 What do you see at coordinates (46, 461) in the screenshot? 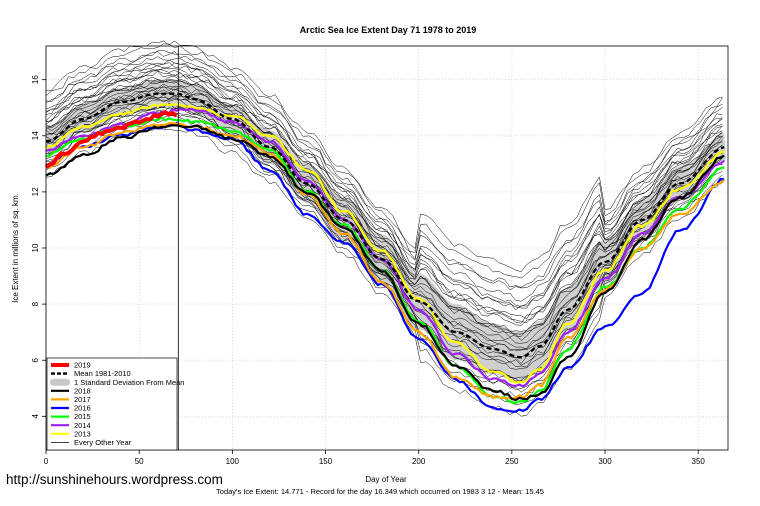
I see `x-tick-label: 0` at bounding box center [46, 461].